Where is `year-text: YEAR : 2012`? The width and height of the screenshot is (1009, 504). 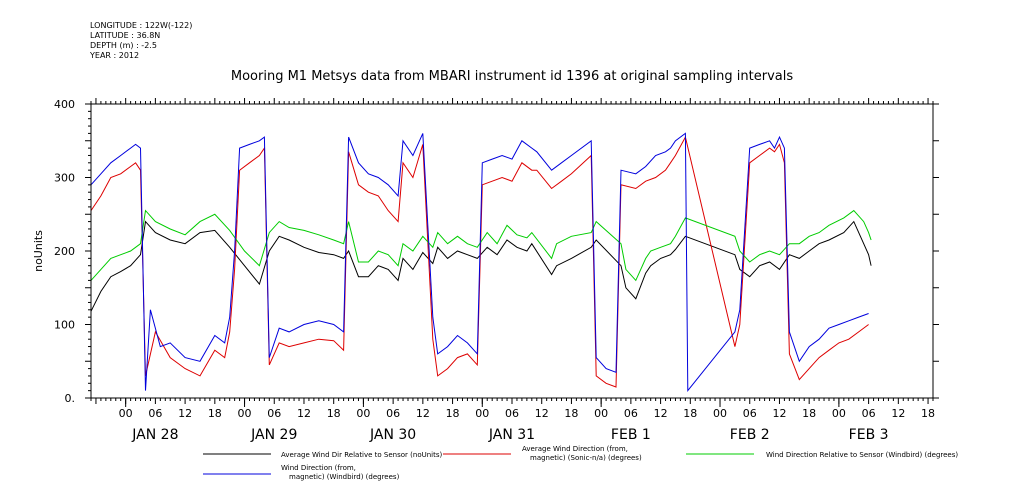 year-text: YEAR : 2012 is located at coordinates (115, 55).